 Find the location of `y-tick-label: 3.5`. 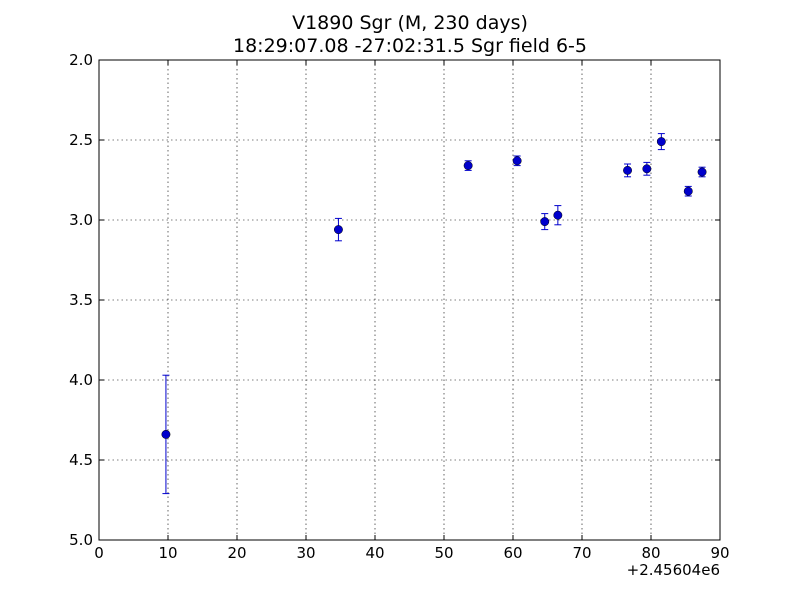

y-tick-label: 3.5 is located at coordinates (81, 300).